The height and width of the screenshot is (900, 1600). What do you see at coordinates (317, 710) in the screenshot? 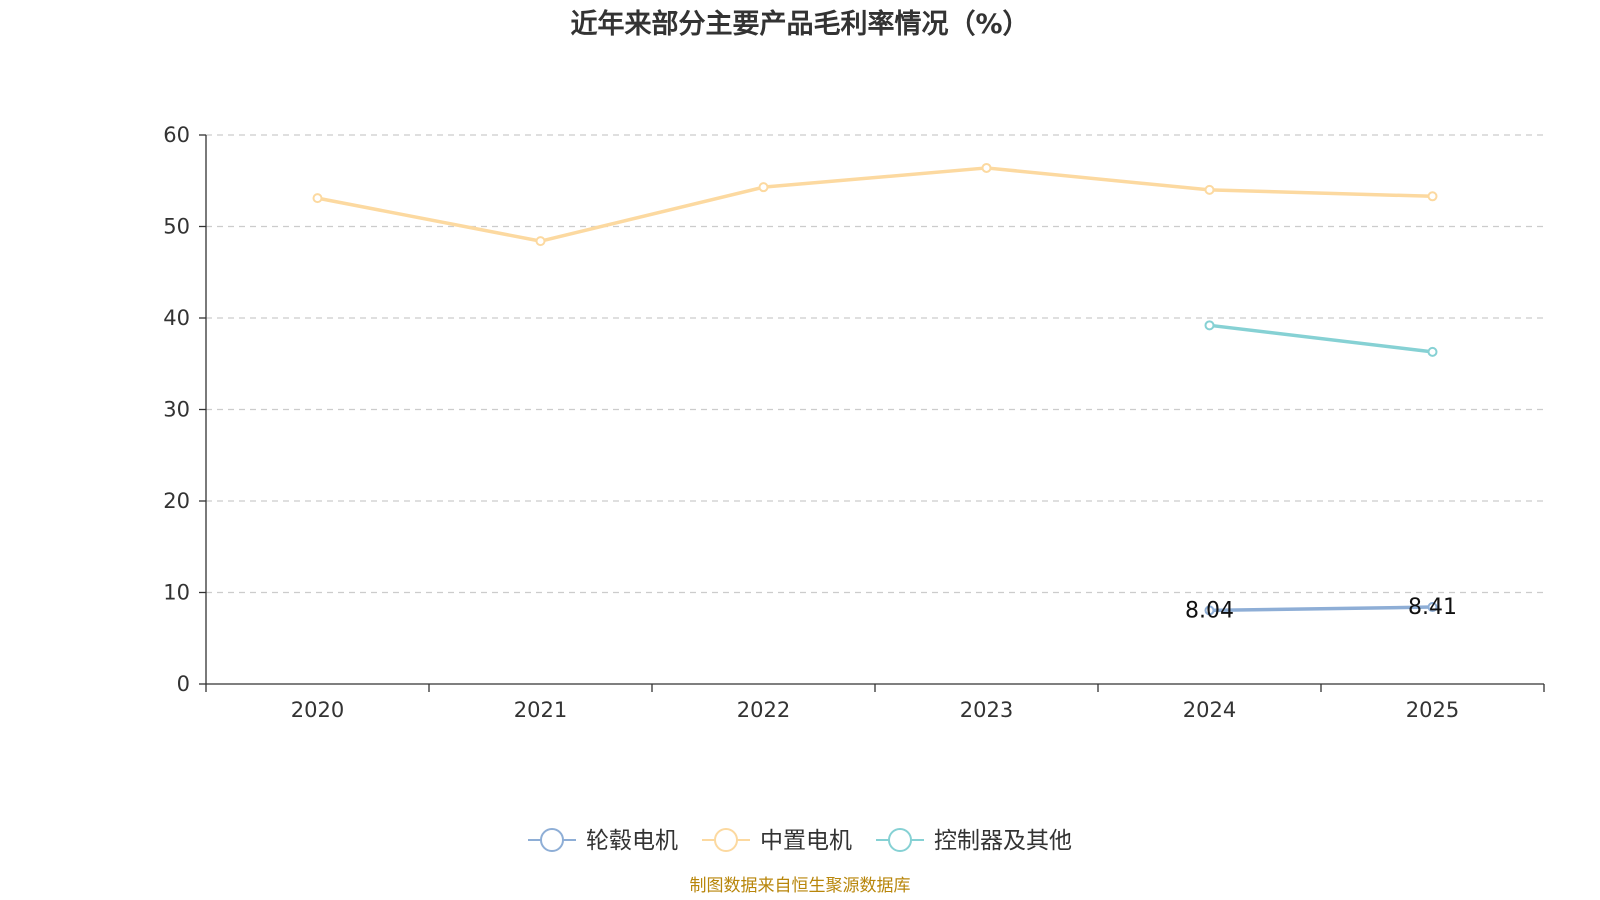
I see `x-tick-label: 2020` at bounding box center [317, 710].